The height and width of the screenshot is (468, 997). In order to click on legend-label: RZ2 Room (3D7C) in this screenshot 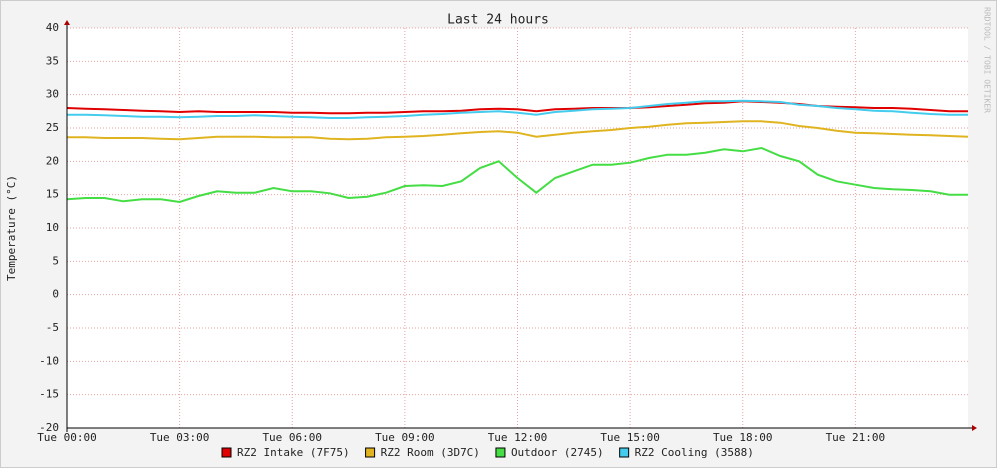, I will do `click(430, 452)`.